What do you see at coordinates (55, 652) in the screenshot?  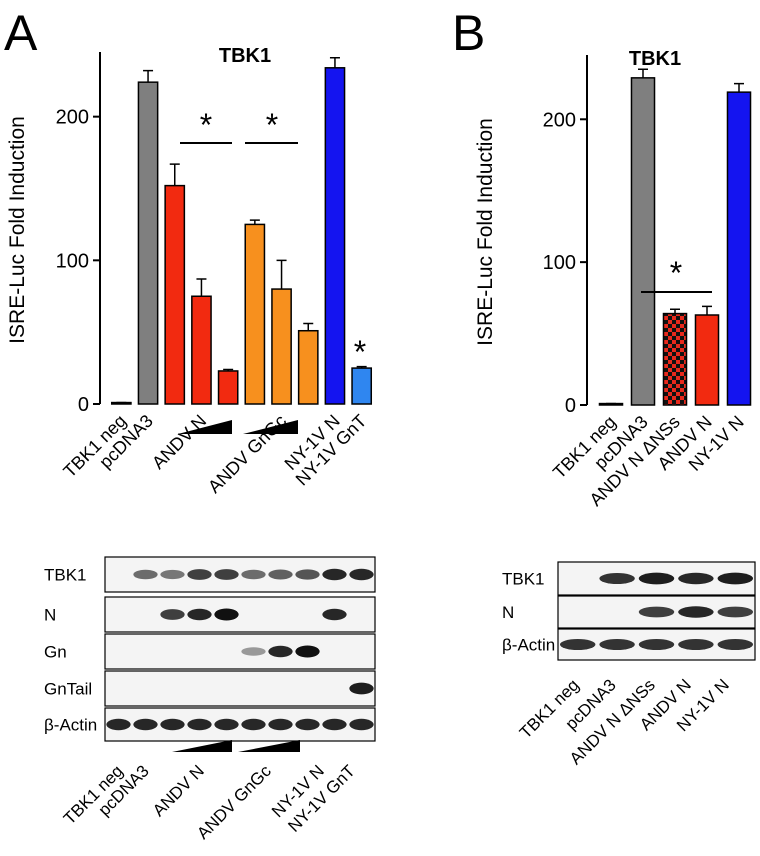 I see `blot-row-label: Gn` at bounding box center [55, 652].